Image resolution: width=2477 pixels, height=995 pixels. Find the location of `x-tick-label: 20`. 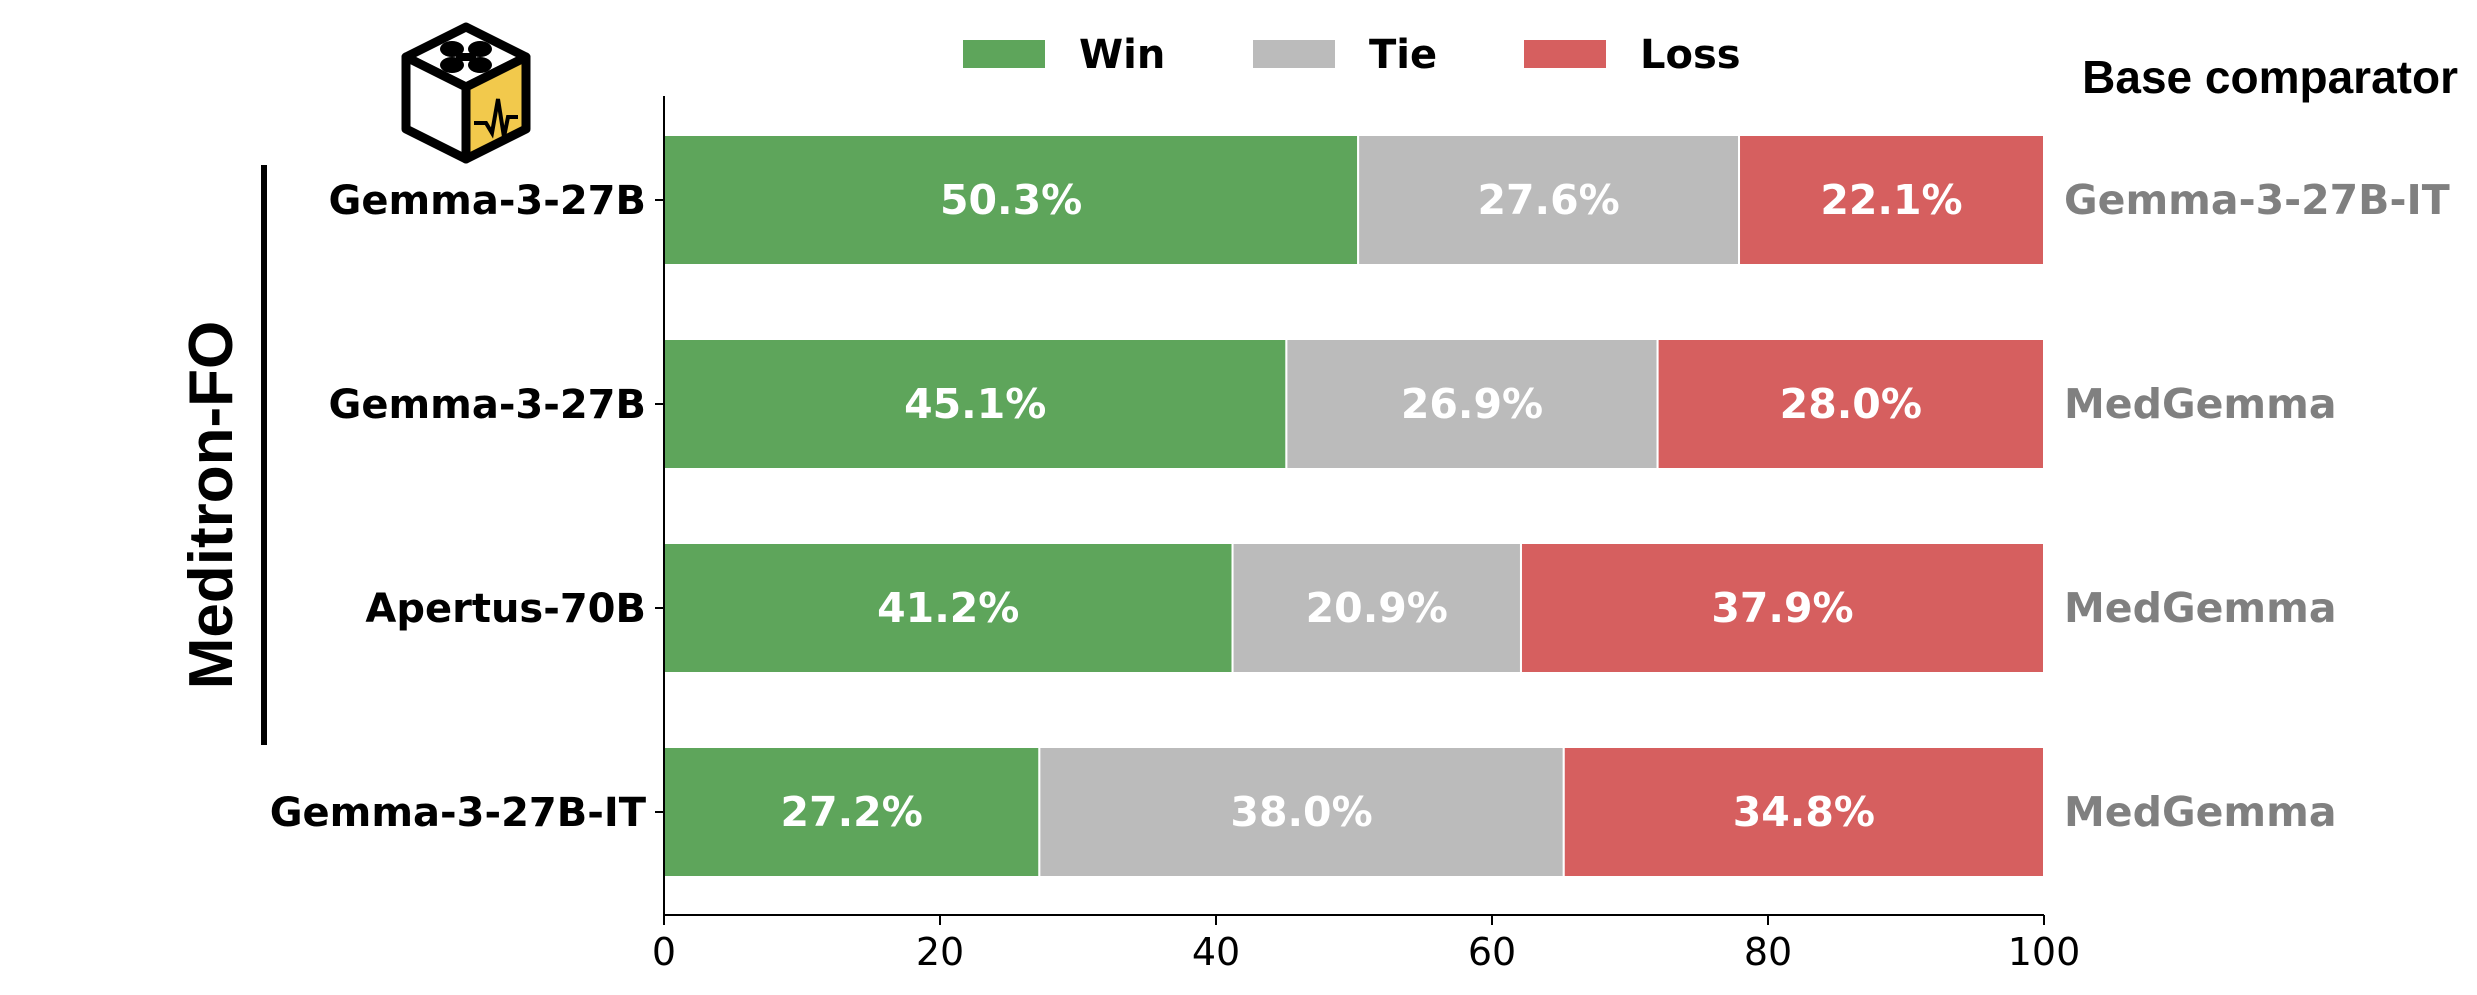

x-tick-label: 20 is located at coordinates (940, 952).